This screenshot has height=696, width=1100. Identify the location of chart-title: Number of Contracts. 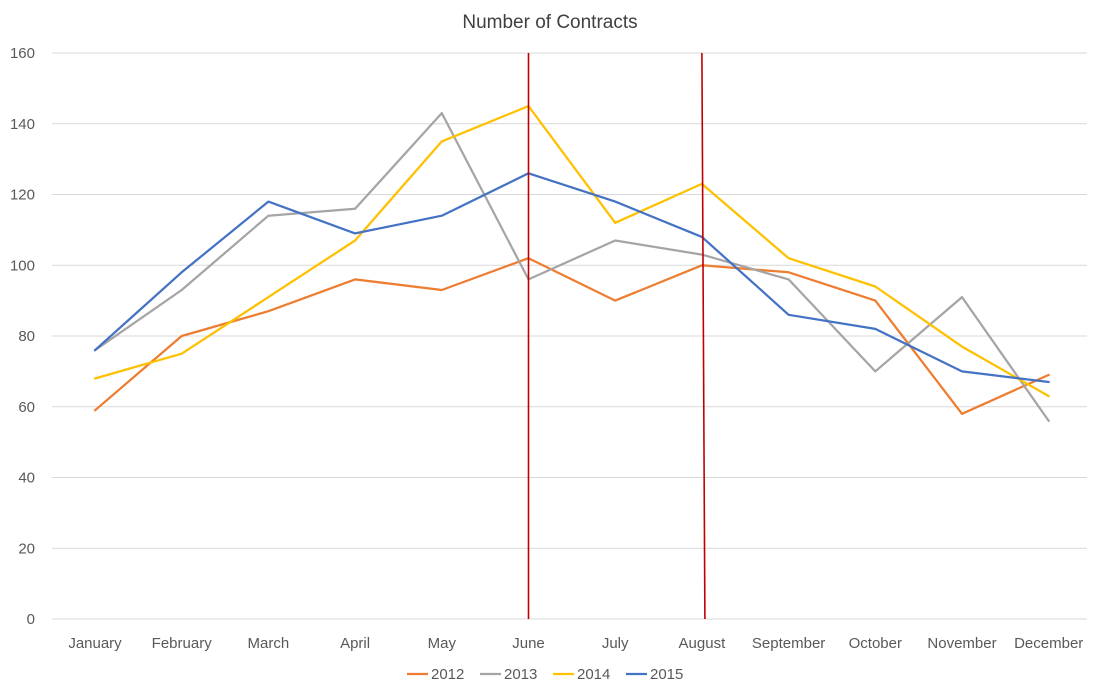
(549, 22).